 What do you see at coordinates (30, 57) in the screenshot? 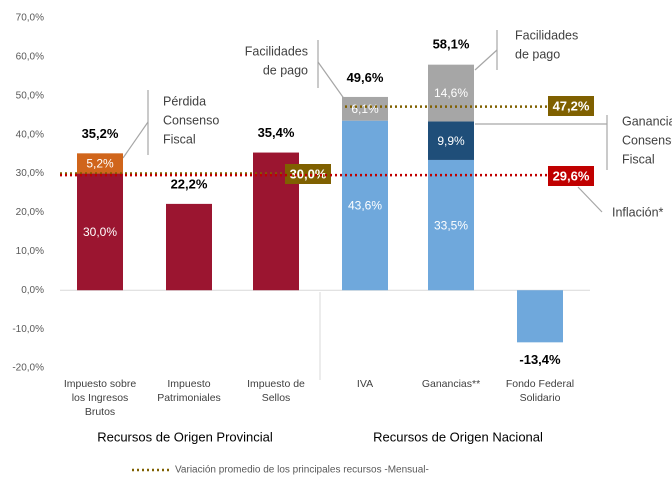
I see `y-tick-label: 60,0%` at bounding box center [30, 57].